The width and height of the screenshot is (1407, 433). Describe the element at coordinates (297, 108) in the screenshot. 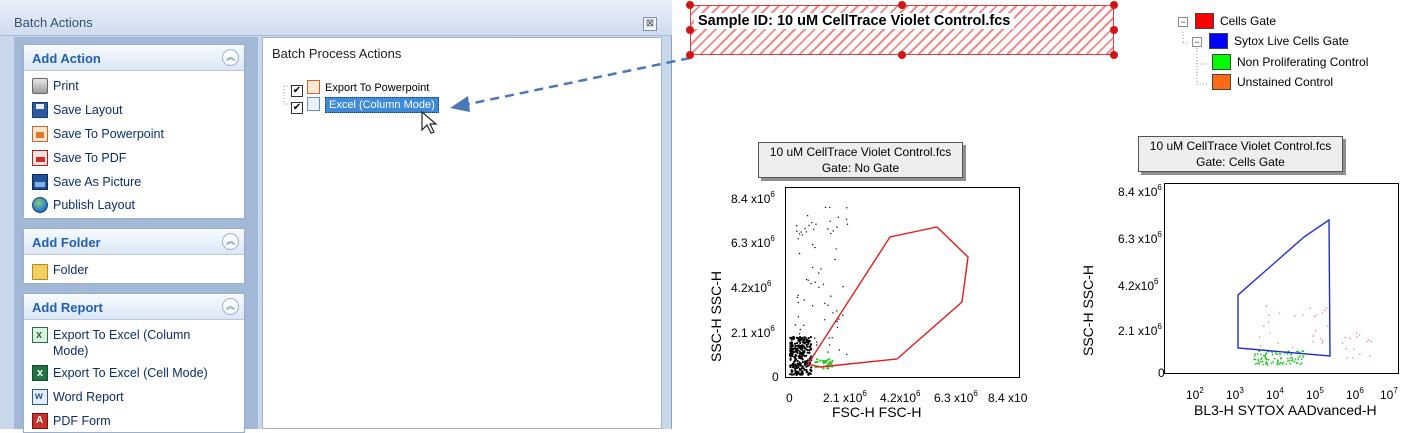

I see `checkbox-excel-column: ✔` at that location.